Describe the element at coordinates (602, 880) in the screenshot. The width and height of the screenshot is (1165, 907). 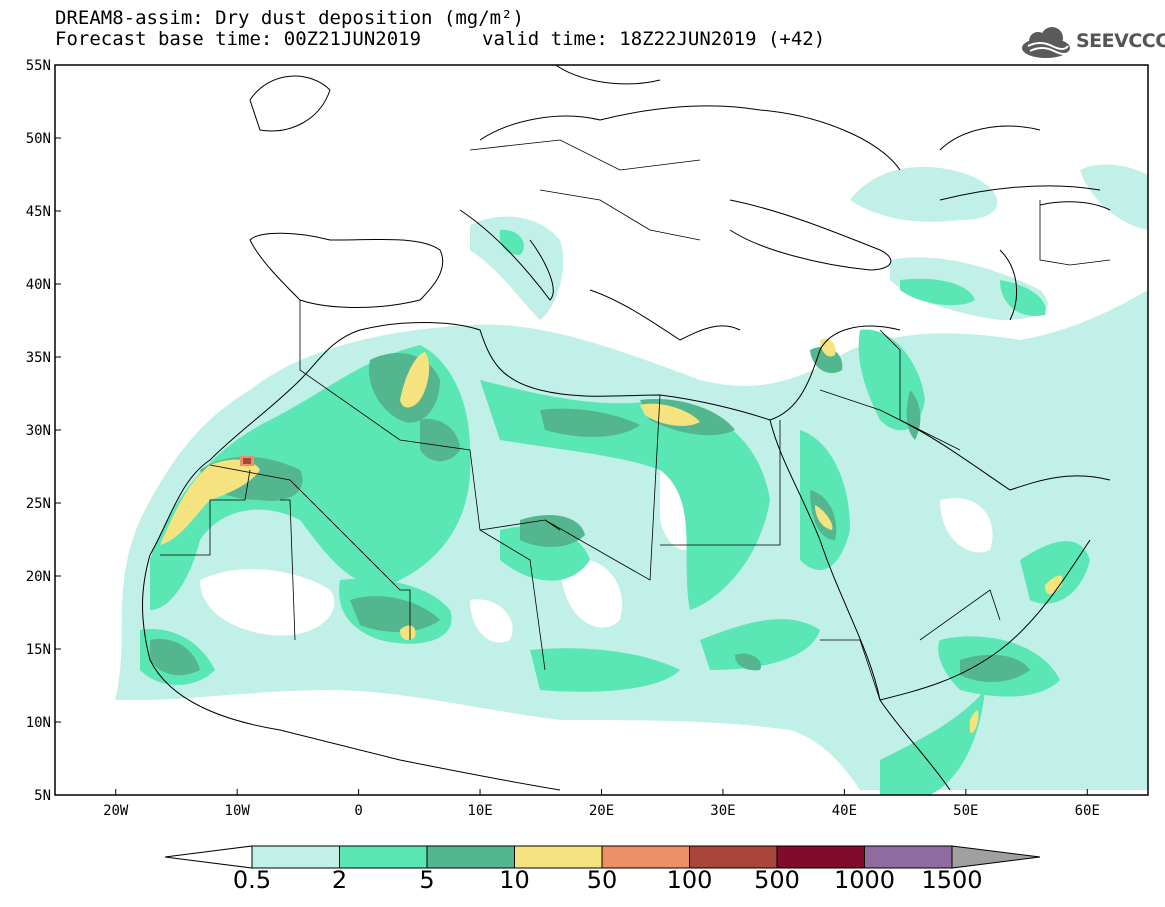
I see `colorbar-label: 50` at that location.